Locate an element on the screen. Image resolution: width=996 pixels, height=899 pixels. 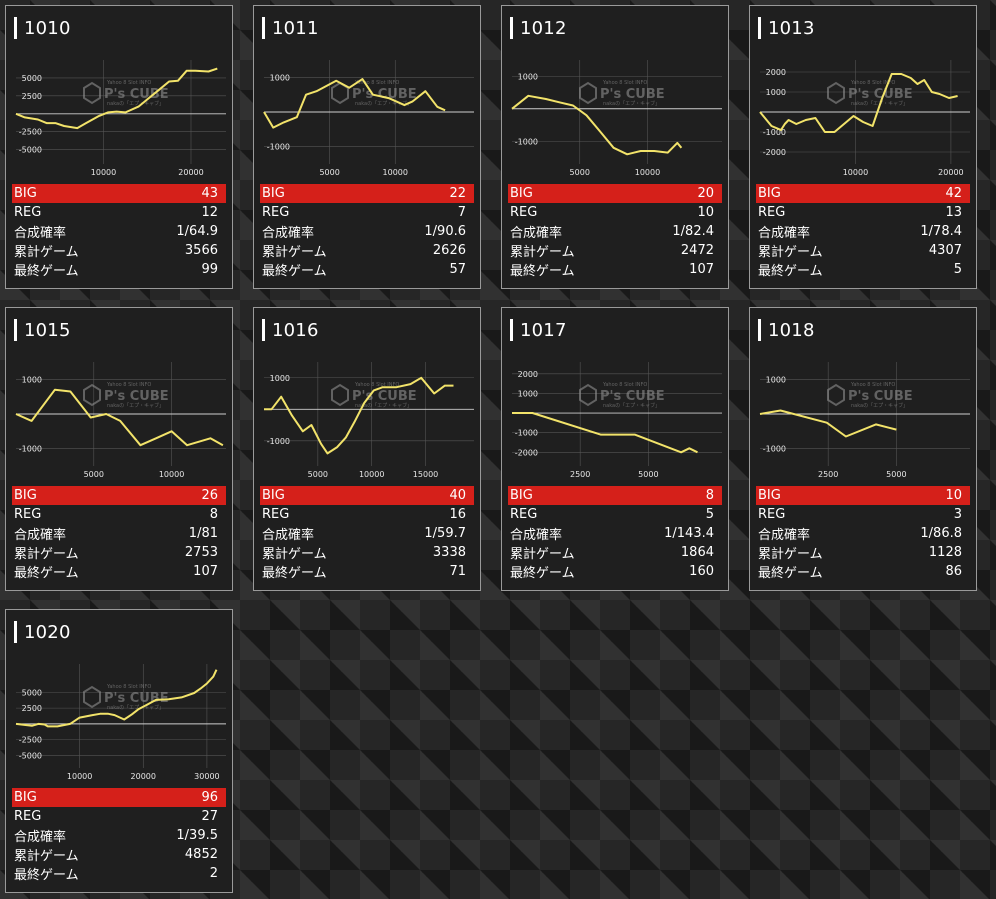
stats-table: BIG 43 REG 12 合成確率 1/64.9 累計ゲーム 3566 最終ゲーム 99 is located at coordinates (119, 231).